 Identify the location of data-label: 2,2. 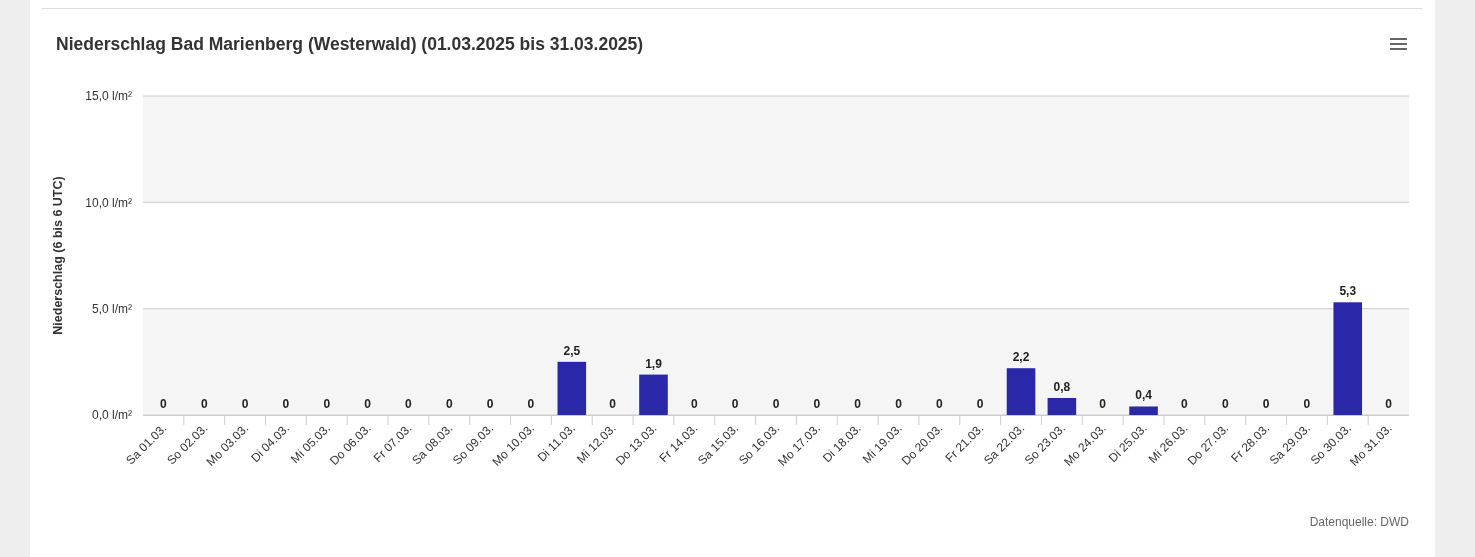
(1021, 357).